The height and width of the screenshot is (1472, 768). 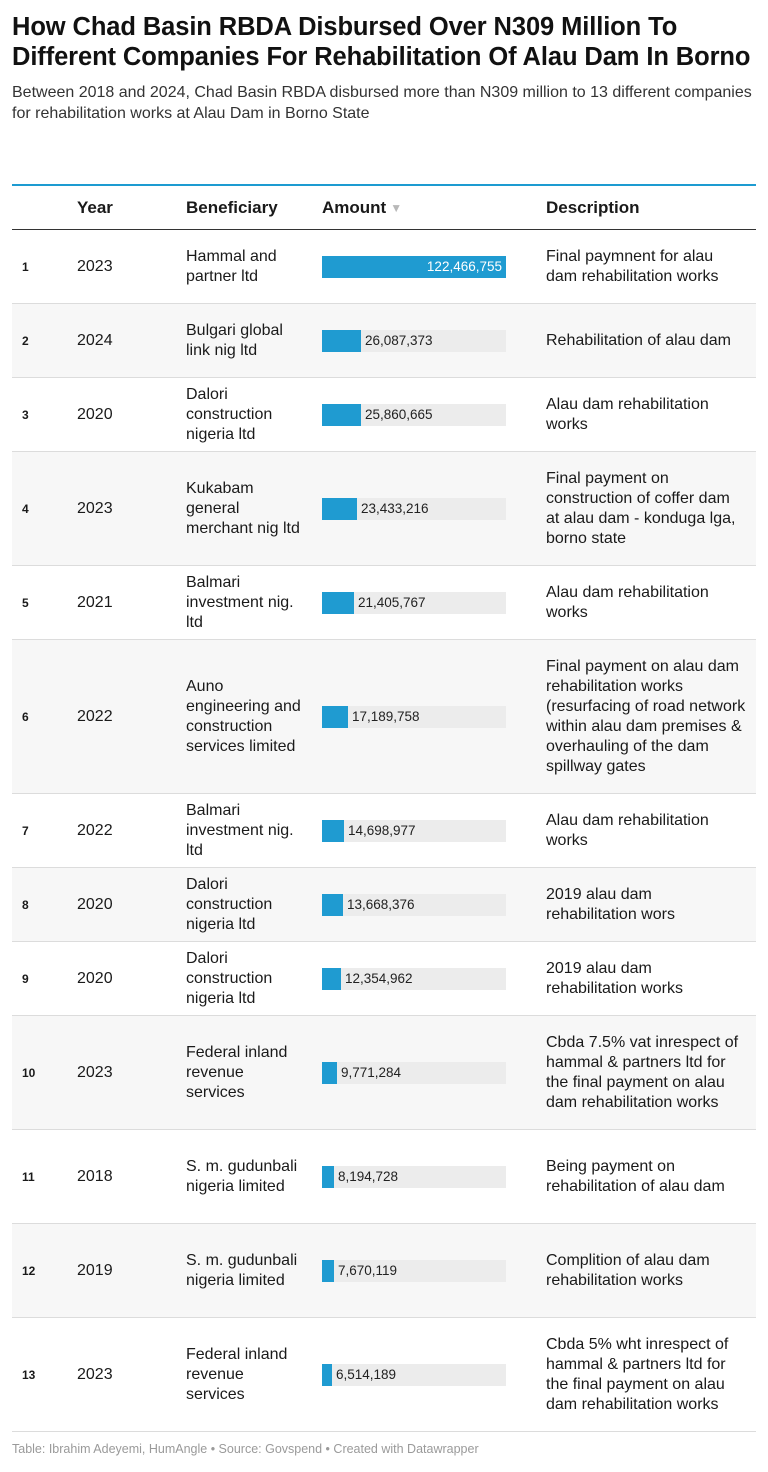 I want to click on sort-descending-icon: ▼, so click(x=396, y=208).